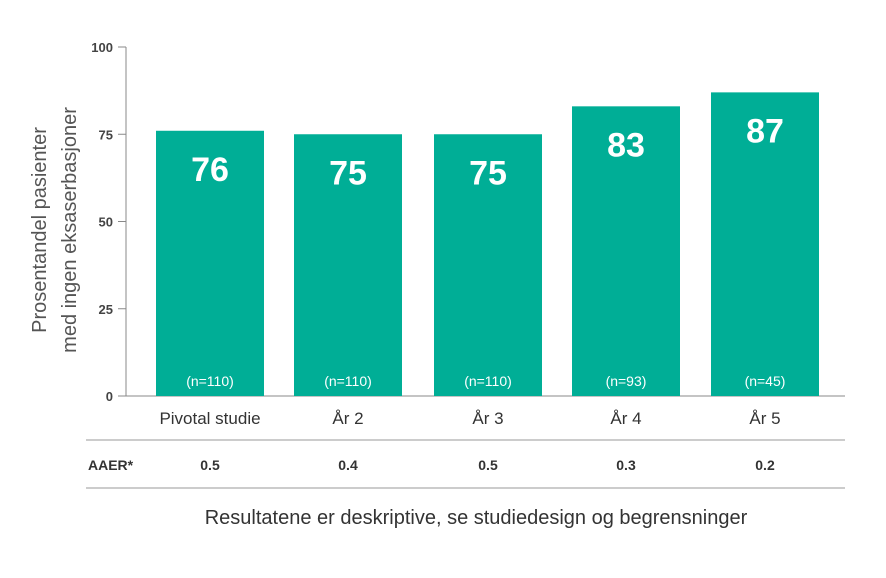 The image size is (886, 578). What do you see at coordinates (765, 381) in the screenshot?
I see `bar-n-label: (n=45)` at bounding box center [765, 381].